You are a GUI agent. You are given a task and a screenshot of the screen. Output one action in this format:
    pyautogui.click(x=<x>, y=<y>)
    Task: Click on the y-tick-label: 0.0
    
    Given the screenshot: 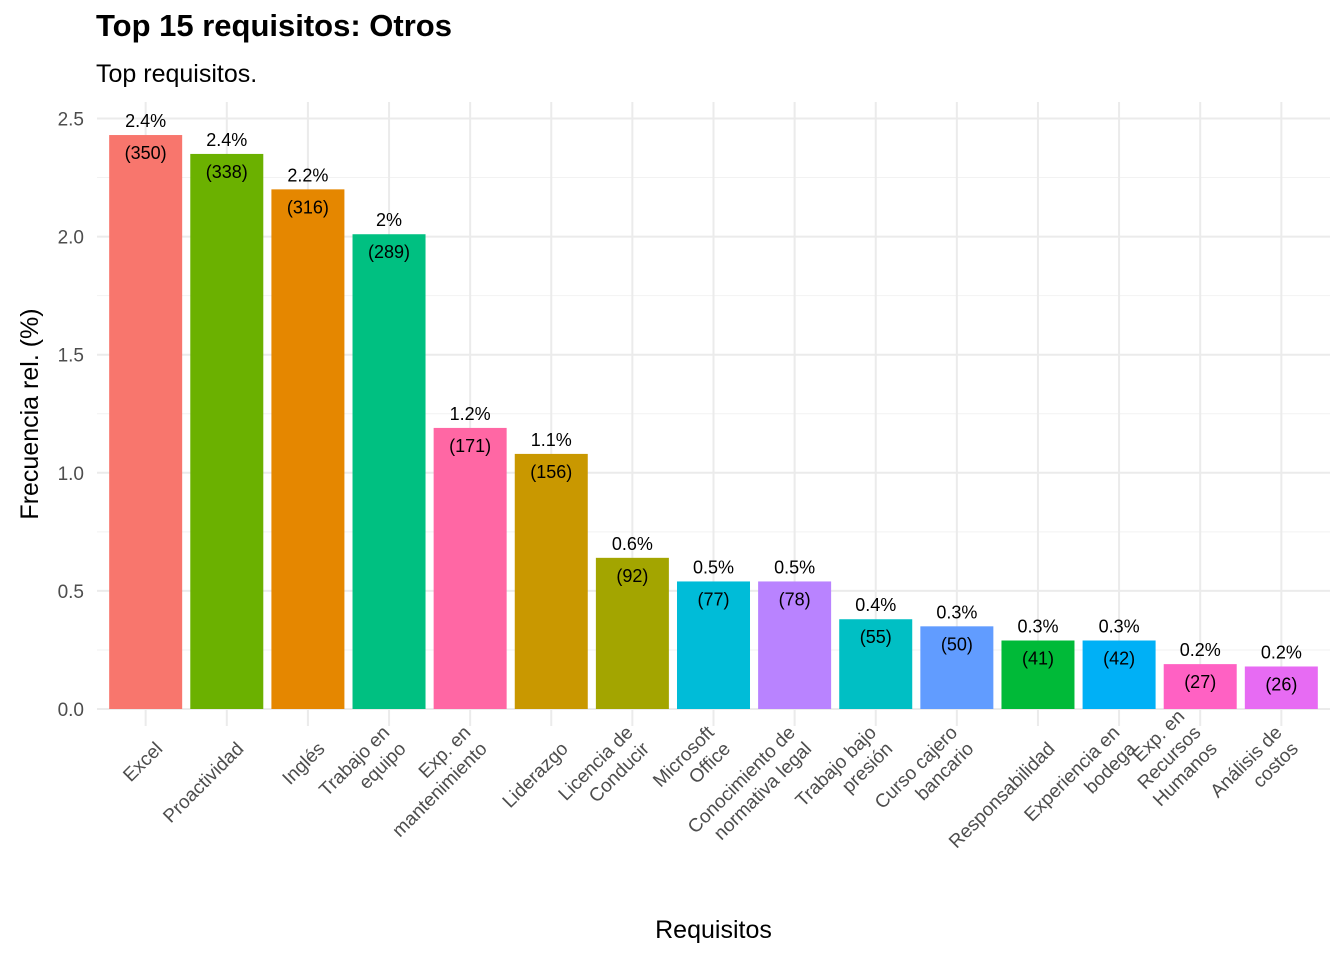 What is the action you would take?
    pyautogui.click(x=71, y=710)
    